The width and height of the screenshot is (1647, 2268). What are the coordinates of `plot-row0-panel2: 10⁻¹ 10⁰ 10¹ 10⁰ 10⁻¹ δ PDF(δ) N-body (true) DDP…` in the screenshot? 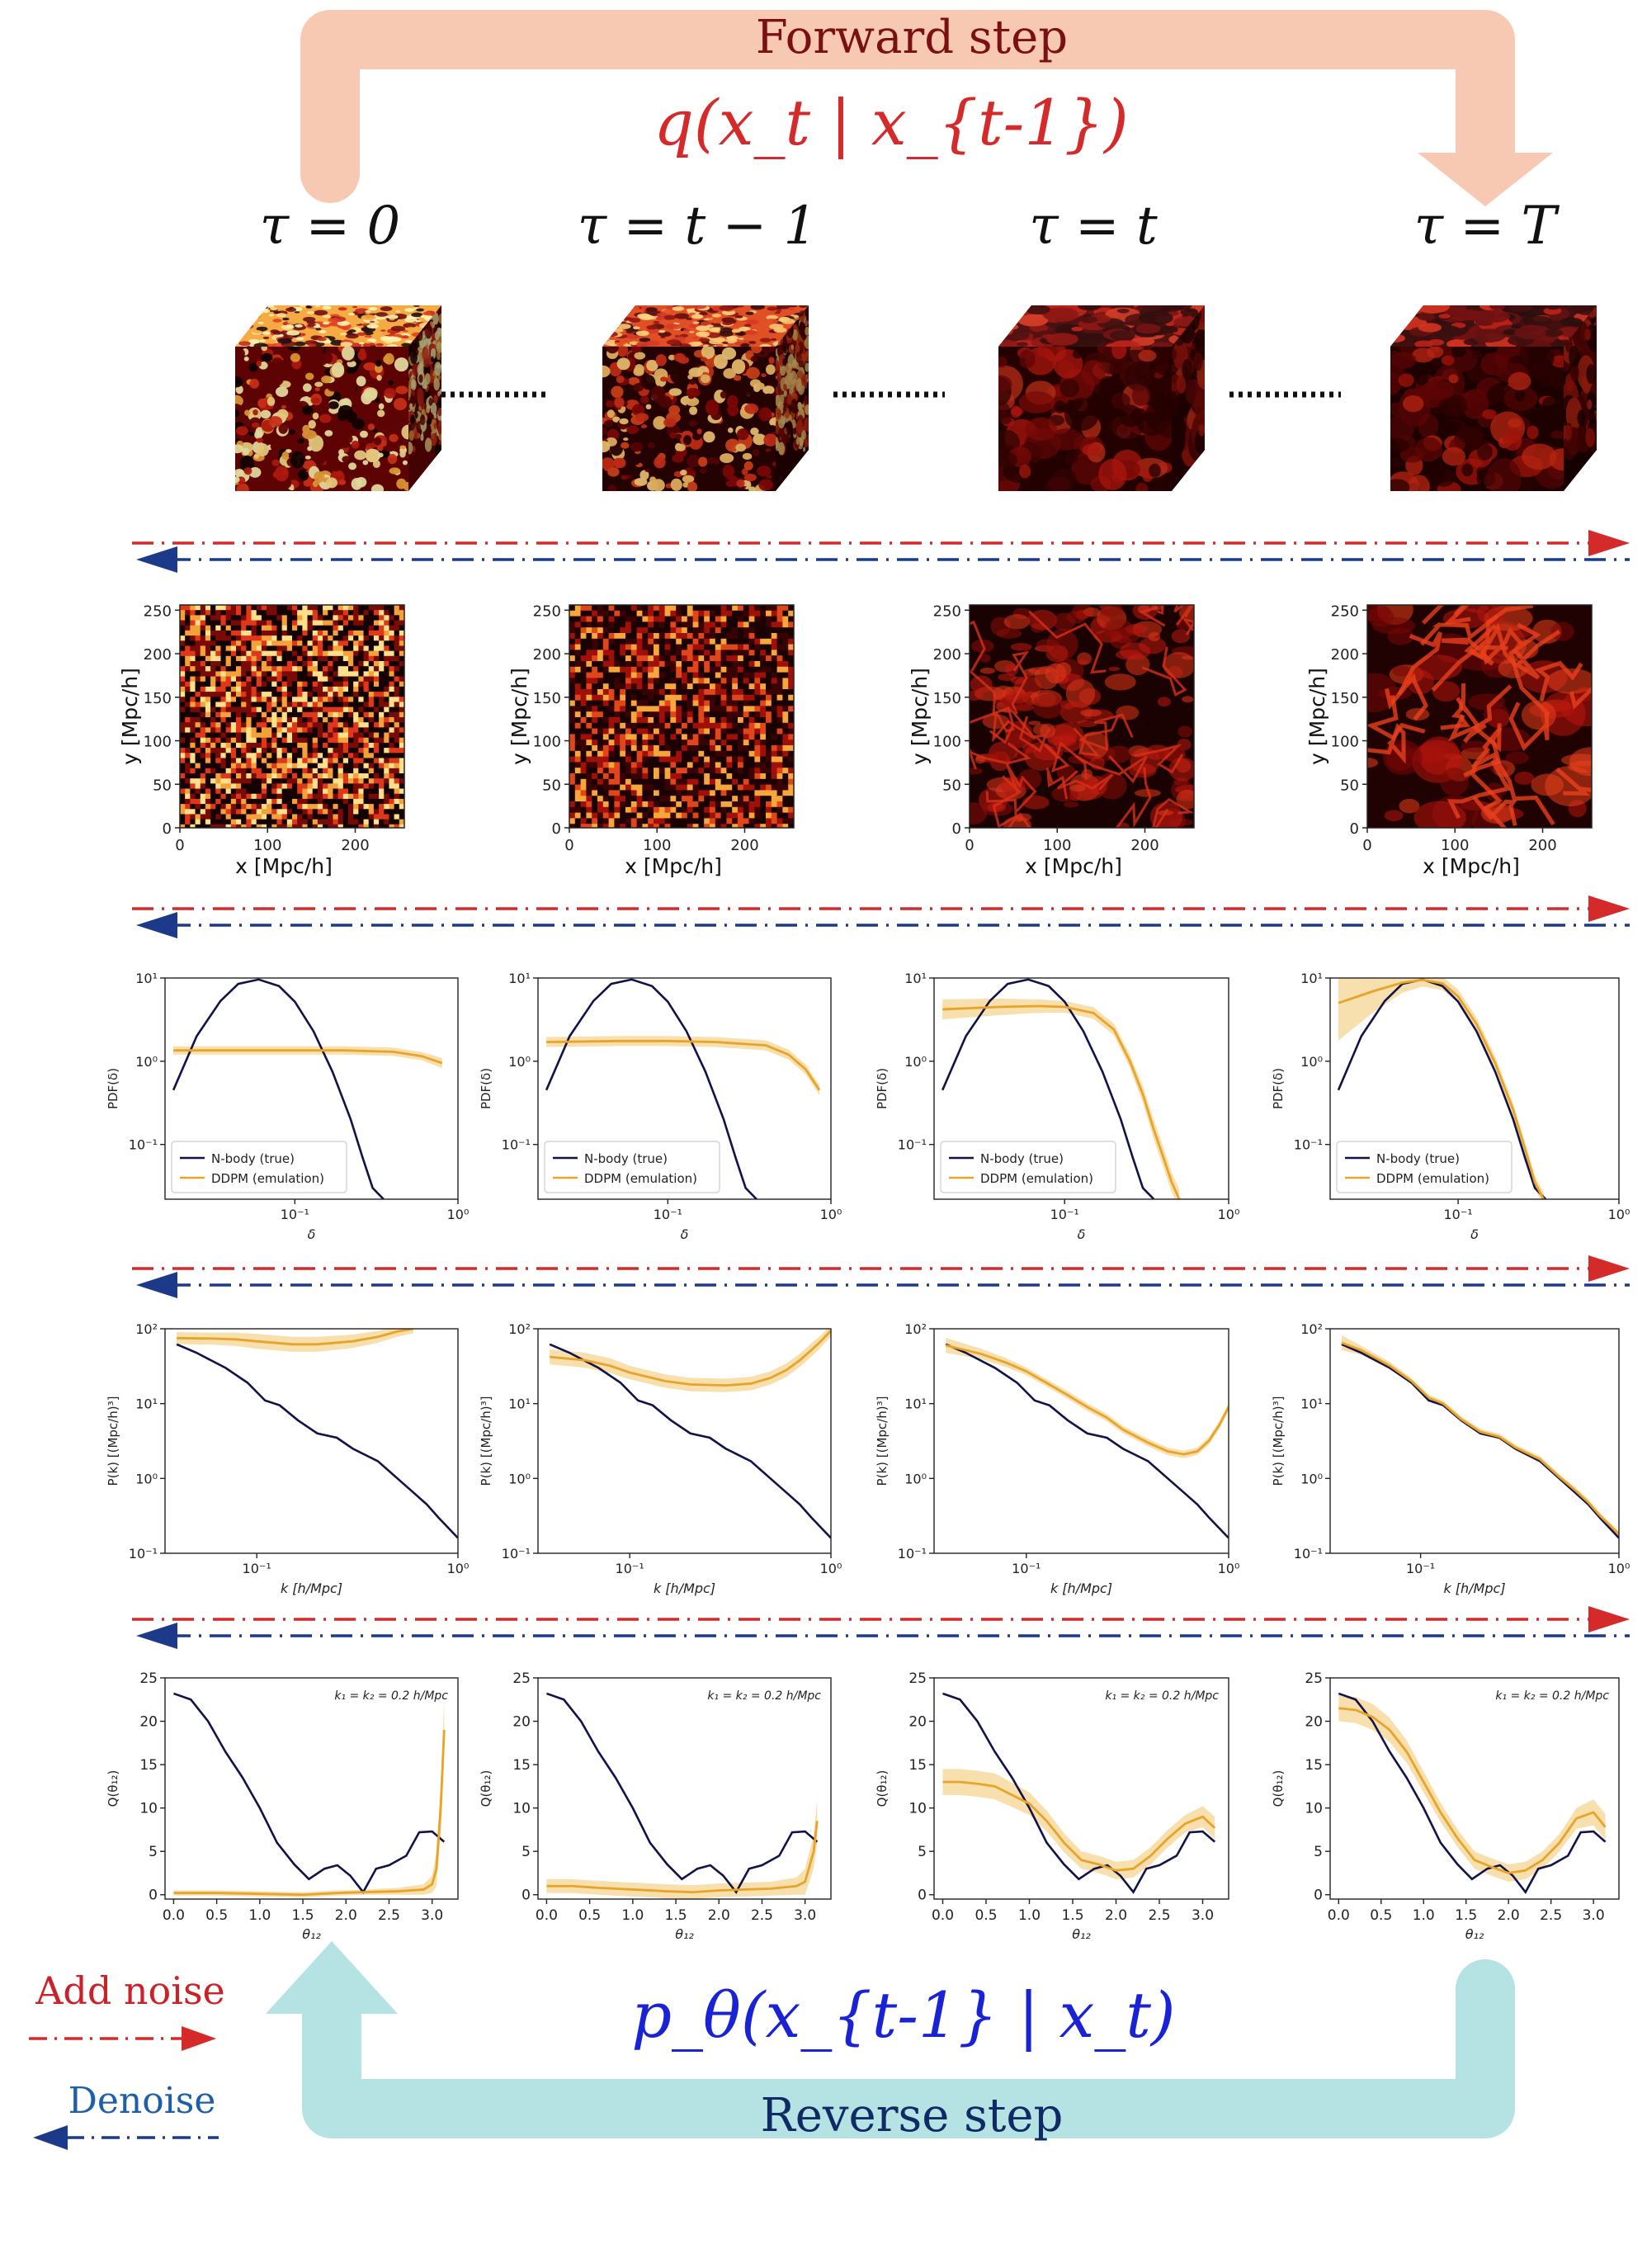 It's located at (1057, 1106).